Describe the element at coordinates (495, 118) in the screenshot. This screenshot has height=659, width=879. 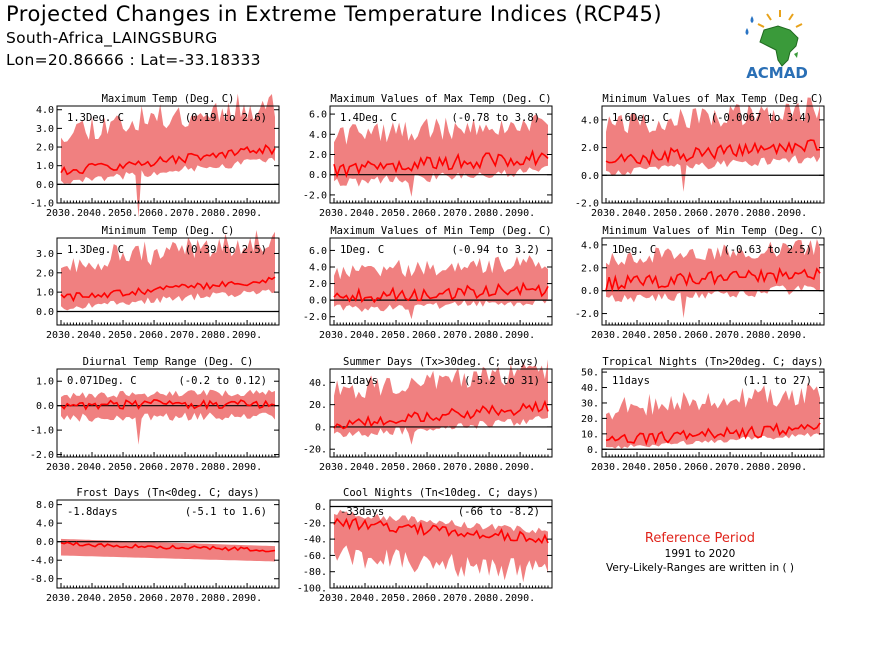
I see `chart-range: (-0.78 to 3.8)` at that location.